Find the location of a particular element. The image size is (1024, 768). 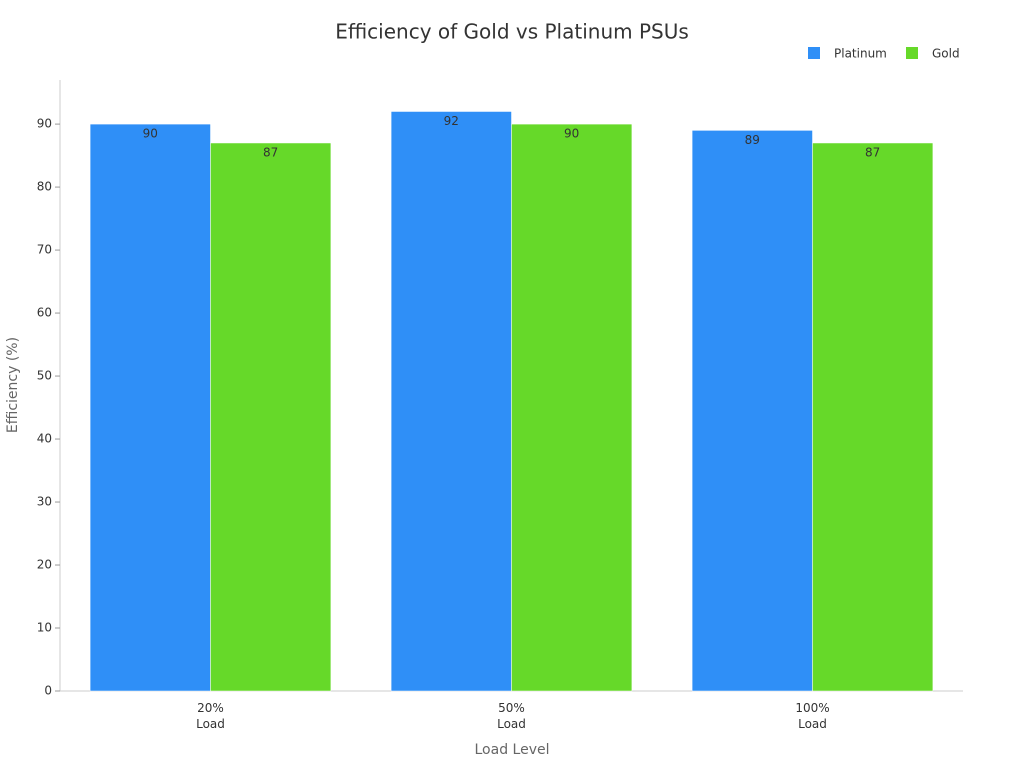

y-tick-label: 80 is located at coordinates (44, 187).